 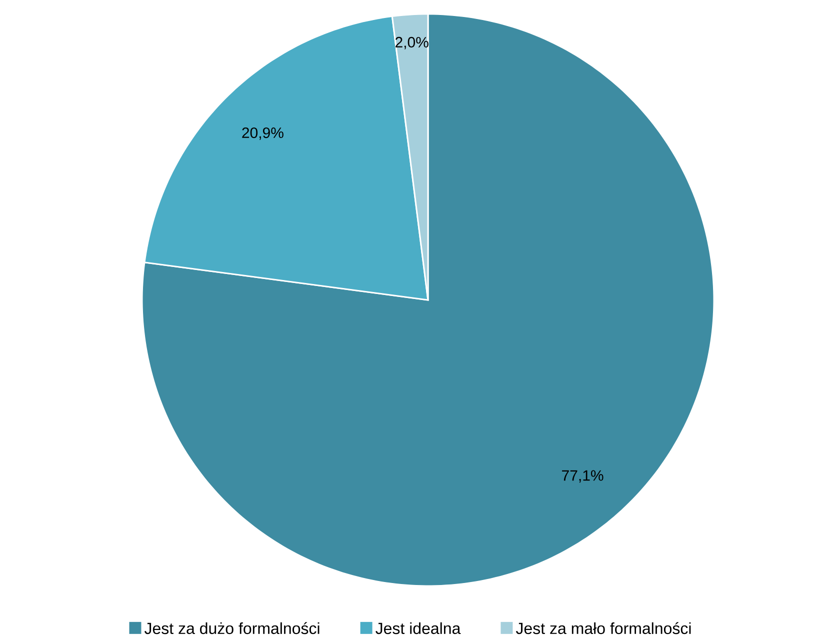 I want to click on data-label: 2,0%, so click(x=412, y=43).